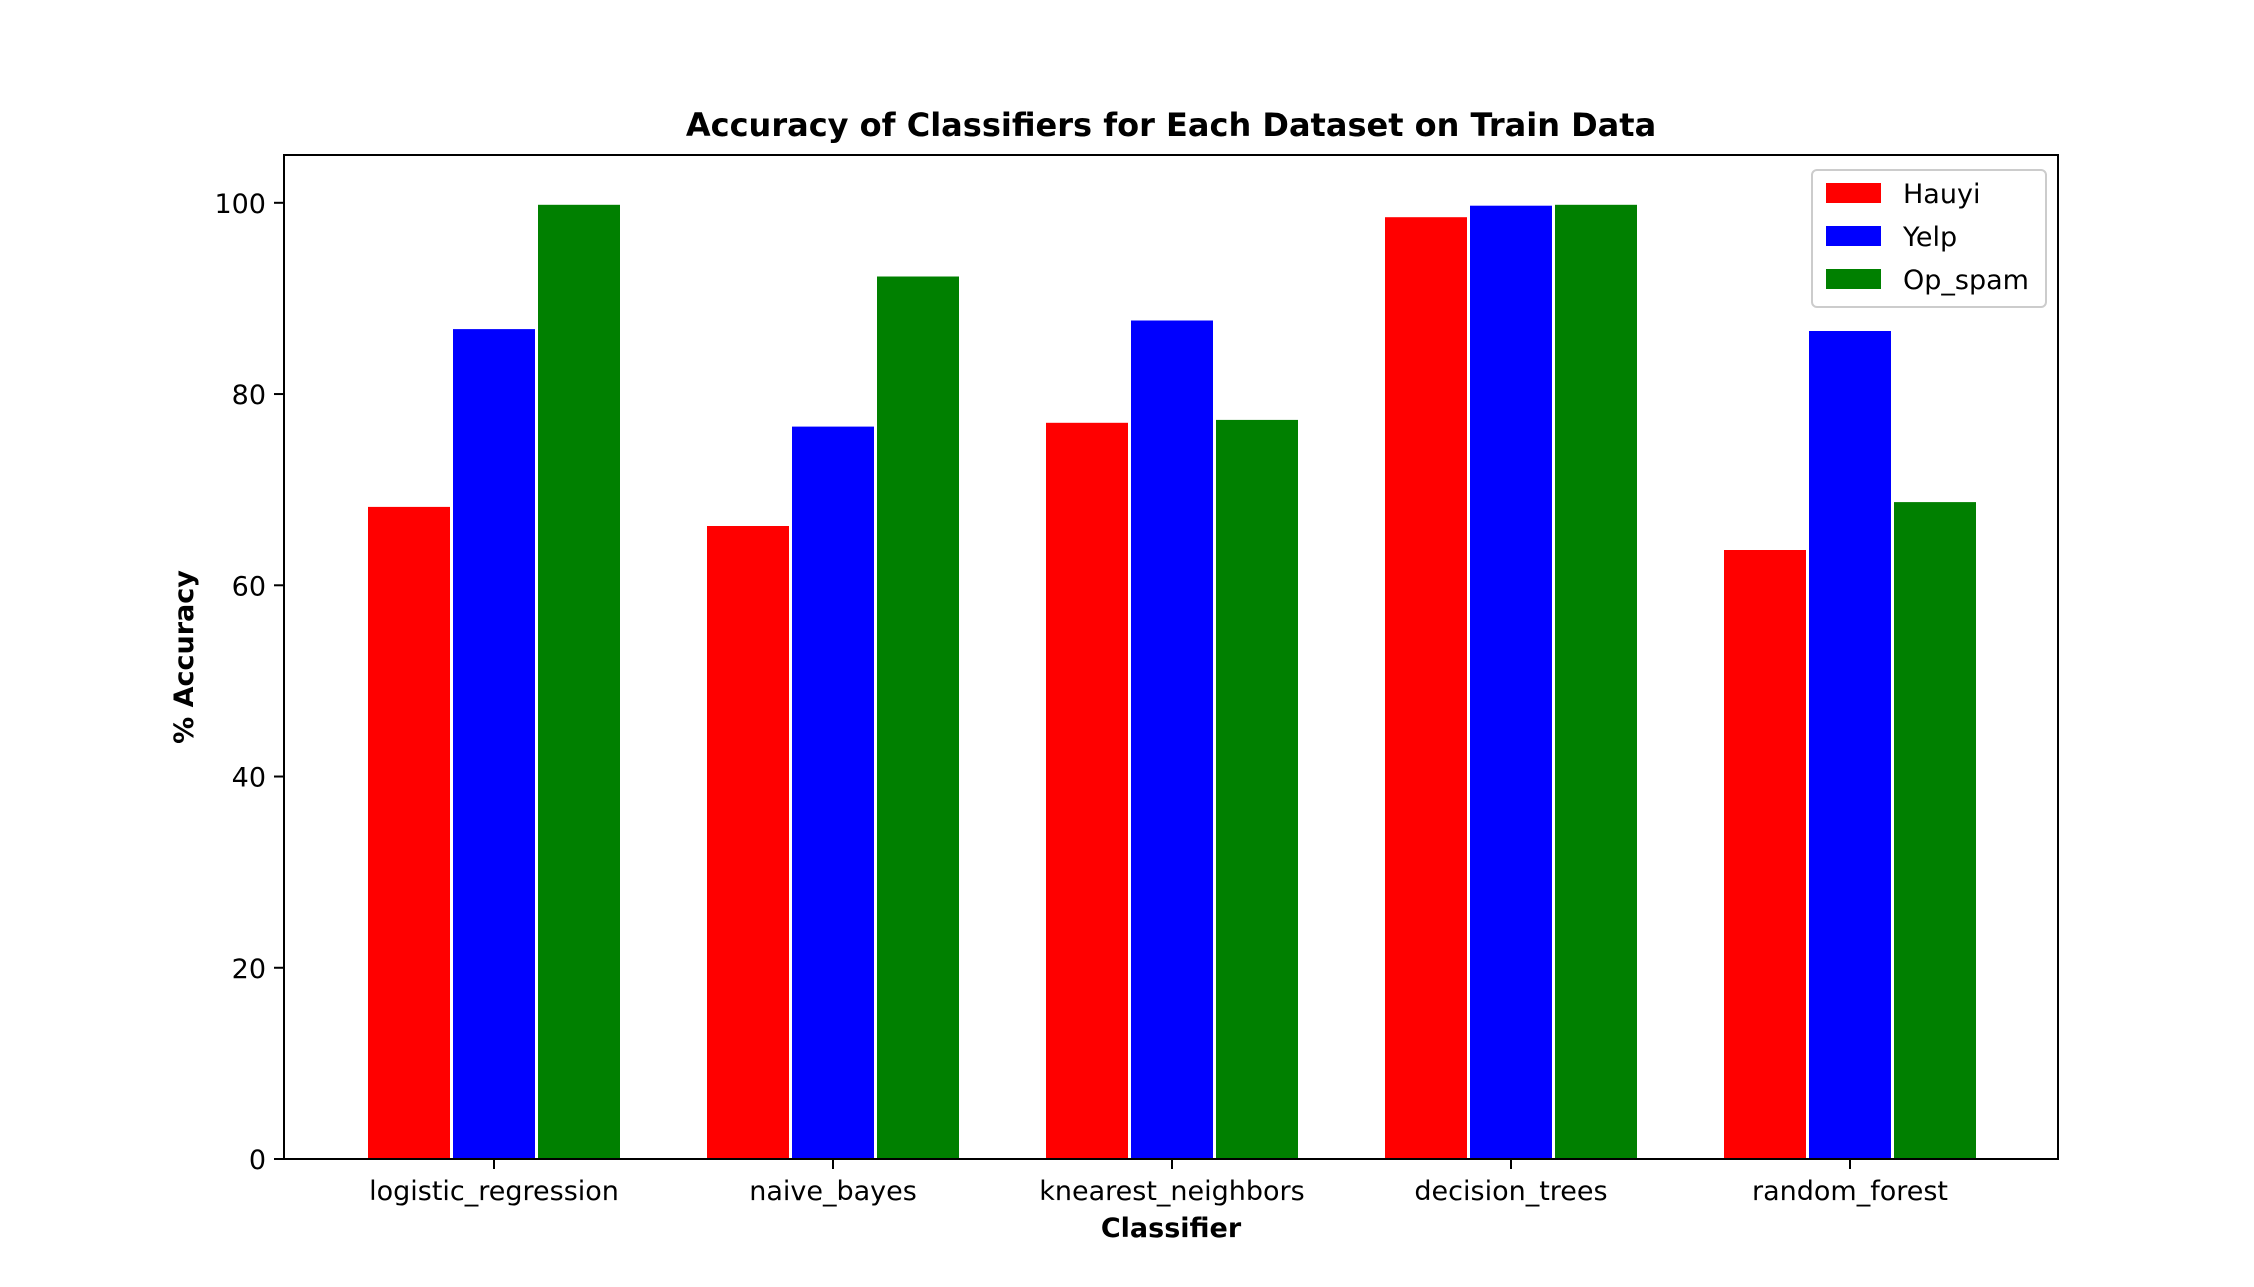  I want to click on legend-label-hauyi: Hauyi, so click(1941, 194).